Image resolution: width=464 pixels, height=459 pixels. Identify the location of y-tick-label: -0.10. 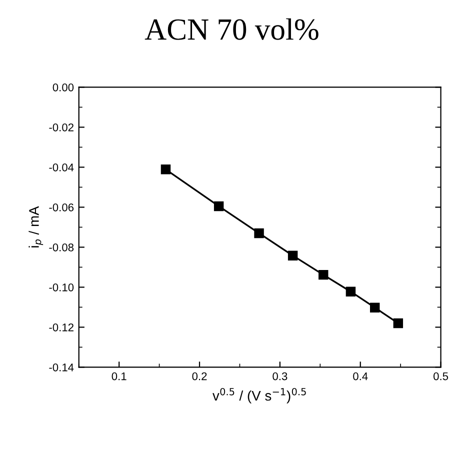
(61, 287).